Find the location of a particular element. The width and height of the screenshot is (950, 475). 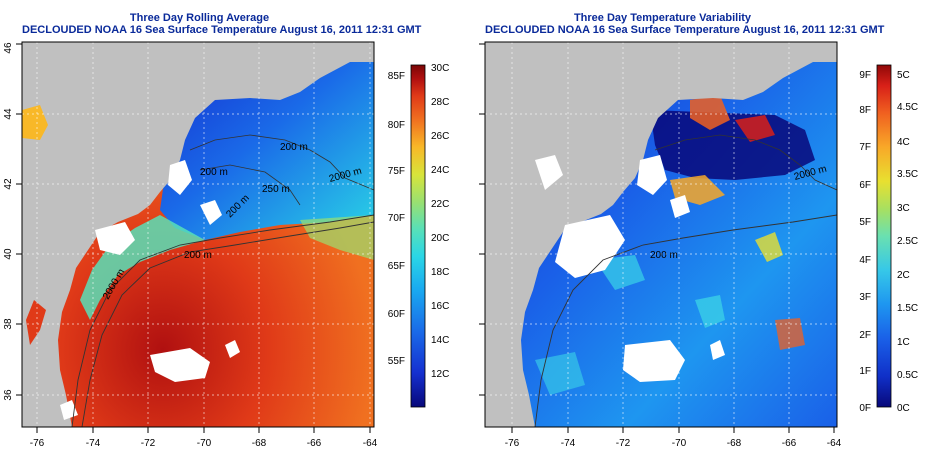

right-lat-tick: 40 is located at coordinates (476, 254).